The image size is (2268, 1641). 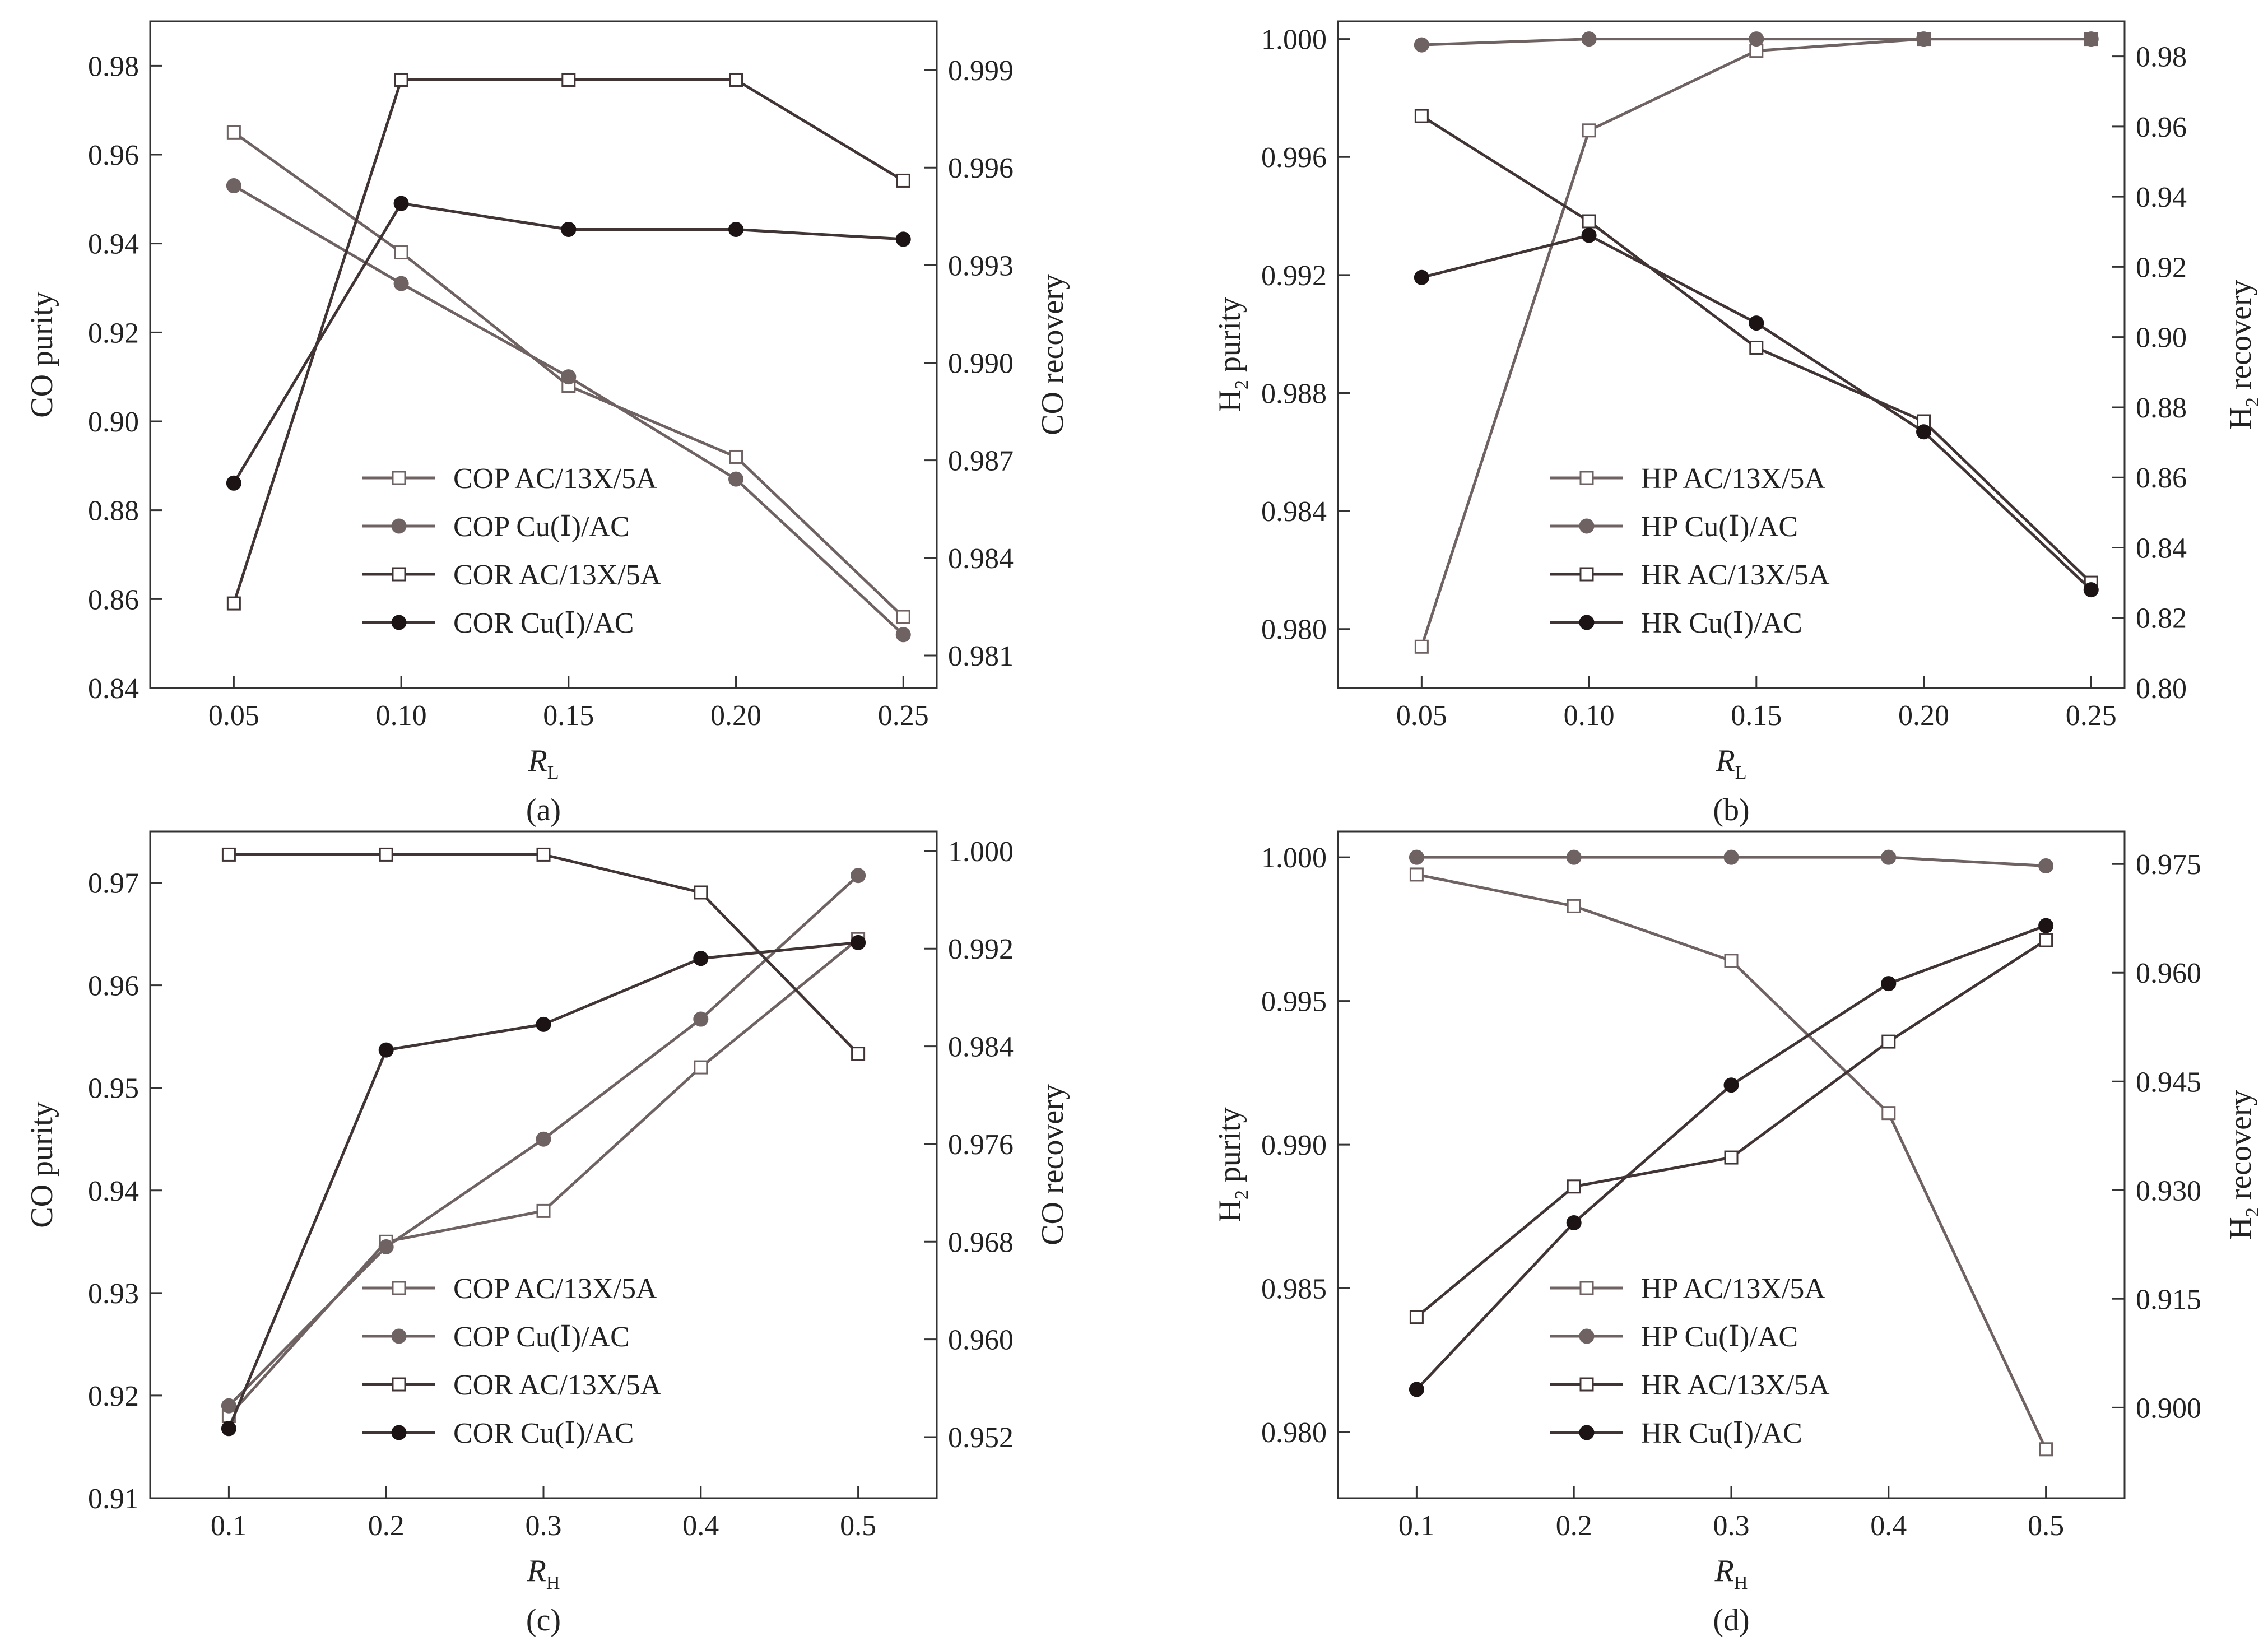 I want to click on y-left-tick-label: 0.93, so click(x=113, y=1294).